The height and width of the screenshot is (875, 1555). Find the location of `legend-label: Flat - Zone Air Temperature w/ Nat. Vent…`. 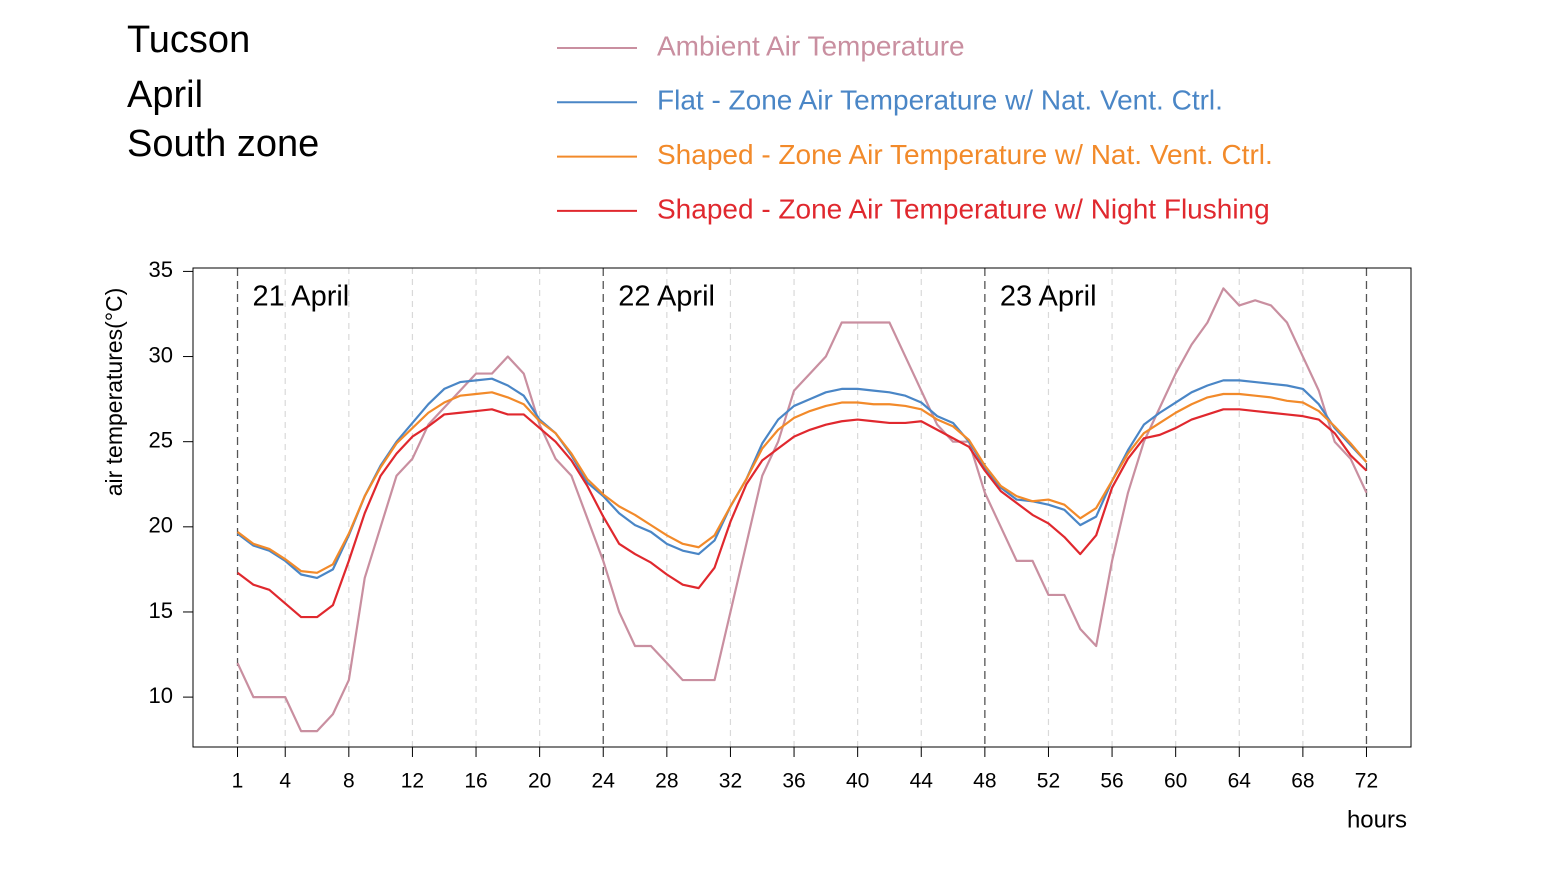

legend-label: Flat - Zone Air Temperature w/ Nat. Vent… is located at coordinates (940, 100).